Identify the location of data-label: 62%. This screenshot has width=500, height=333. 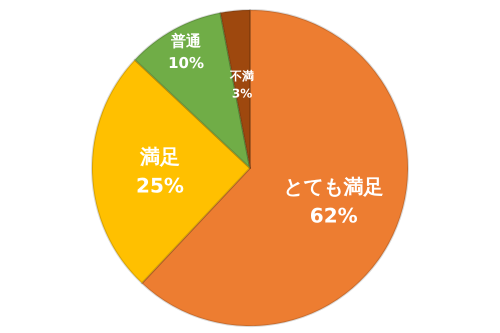
(334, 216).